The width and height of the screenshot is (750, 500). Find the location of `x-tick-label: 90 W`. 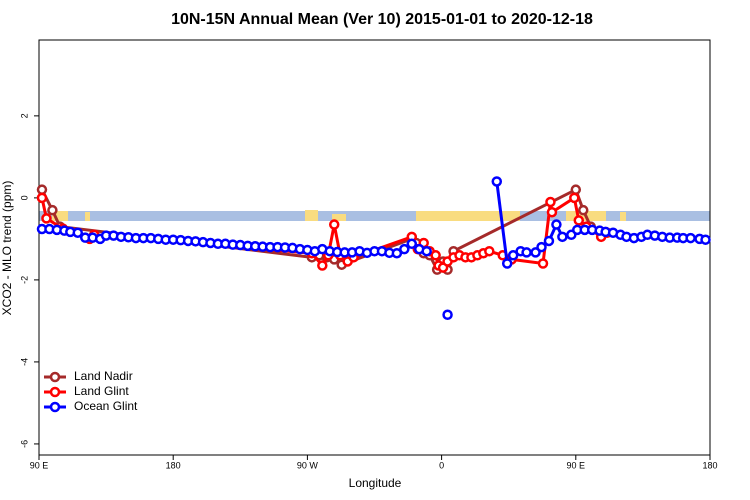

x-tick-label: 90 W is located at coordinates (308, 465).